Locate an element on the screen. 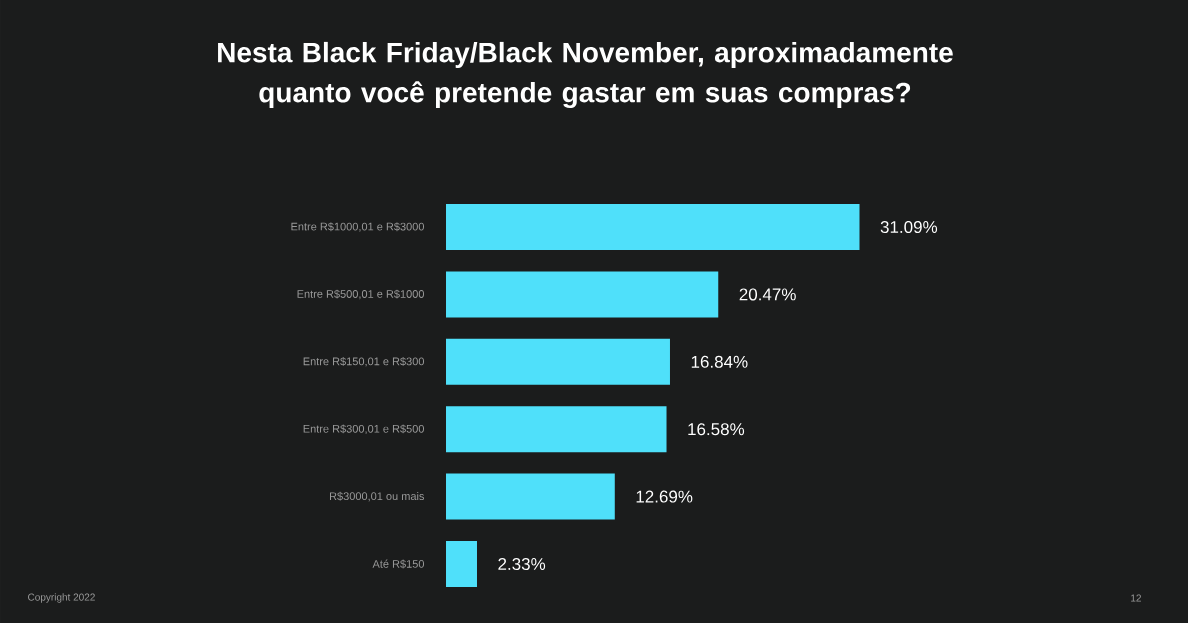 This screenshot has width=1188, height=623. data-label: 31.09% is located at coordinates (909, 227).